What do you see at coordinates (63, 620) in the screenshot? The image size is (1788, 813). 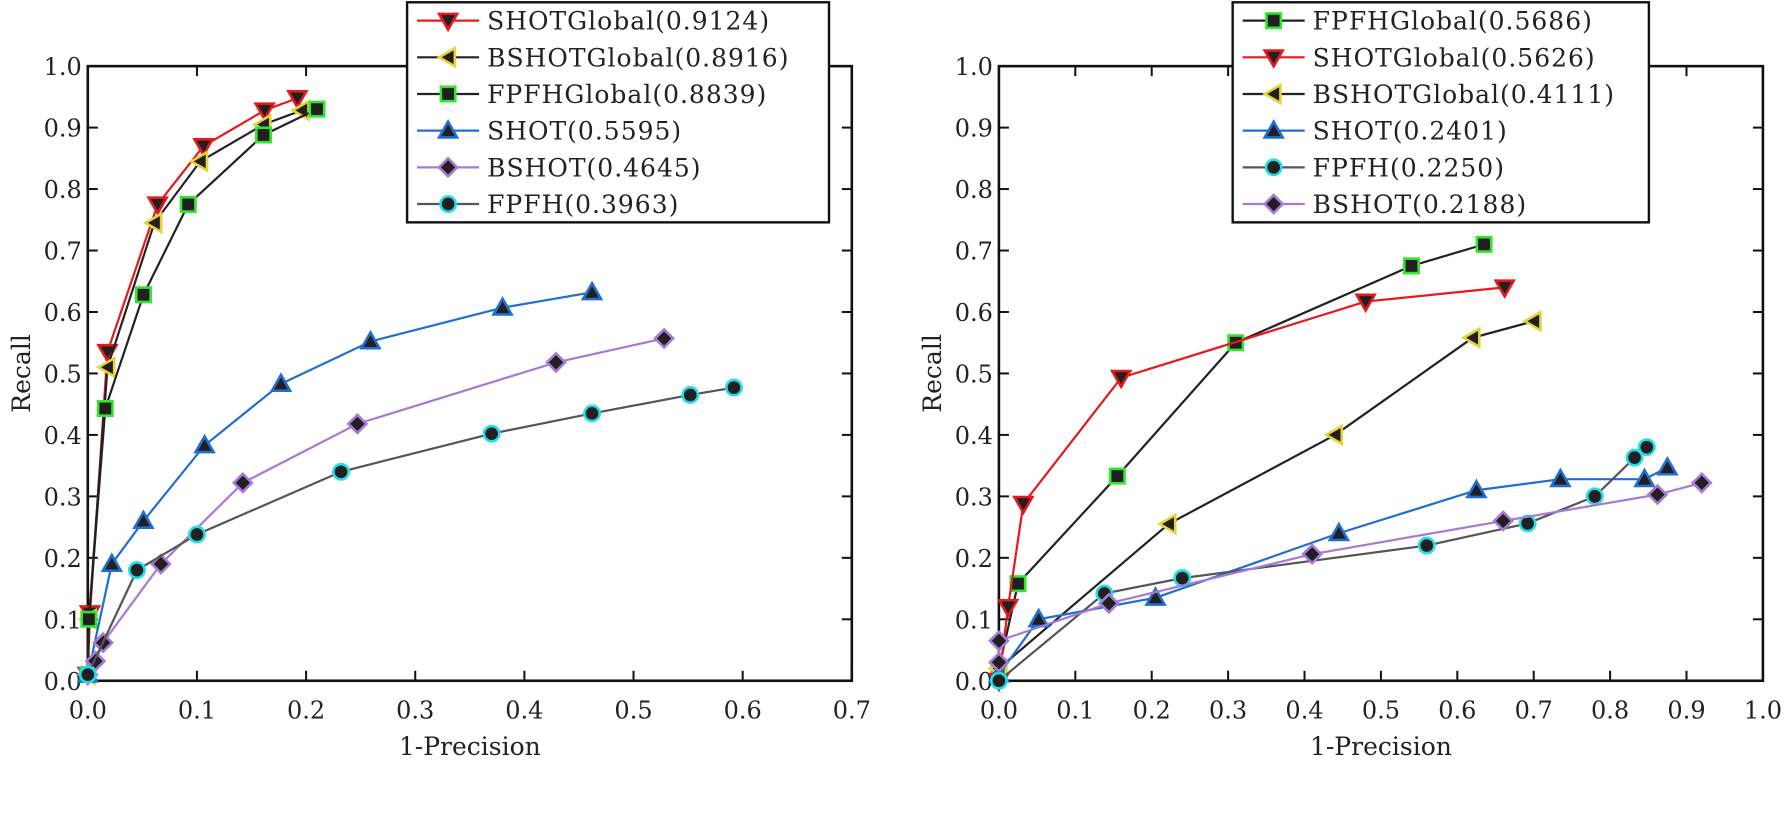 I see `y-tick-label: 0.1` at bounding box center [63, 620].